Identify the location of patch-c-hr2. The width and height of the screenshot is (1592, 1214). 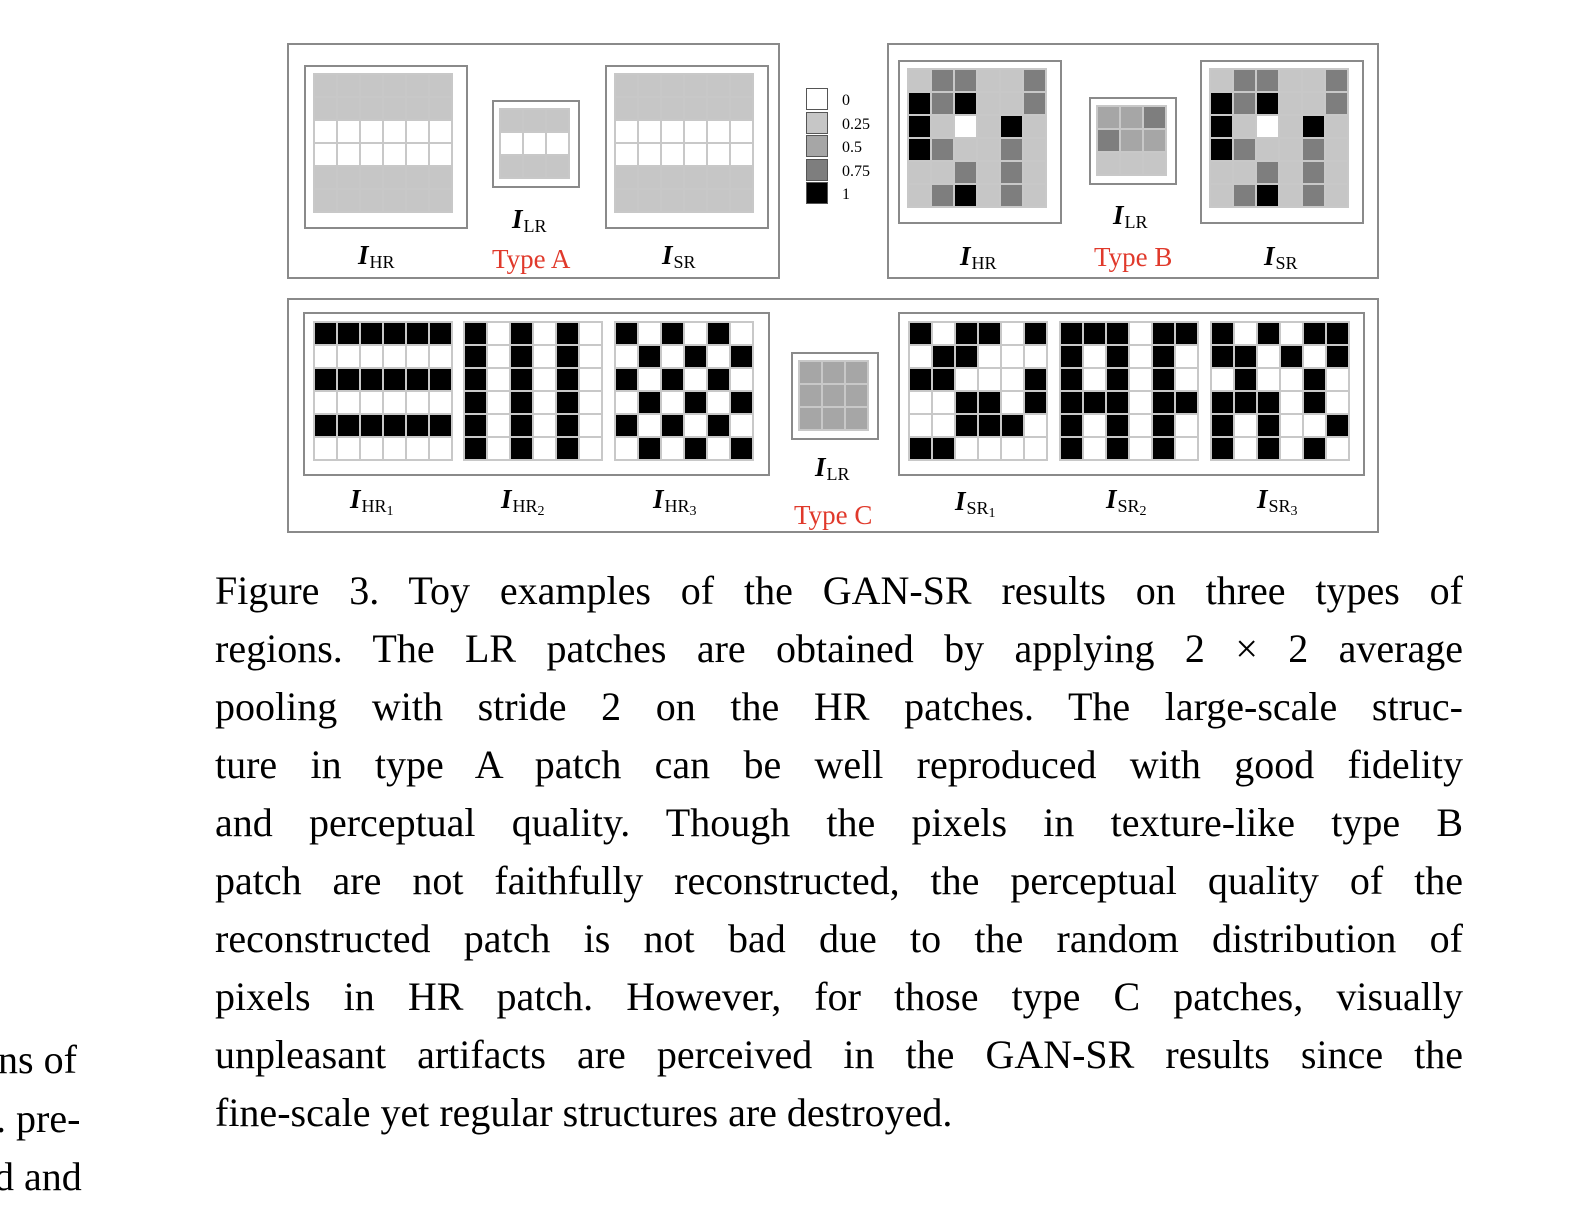
(533, 391).